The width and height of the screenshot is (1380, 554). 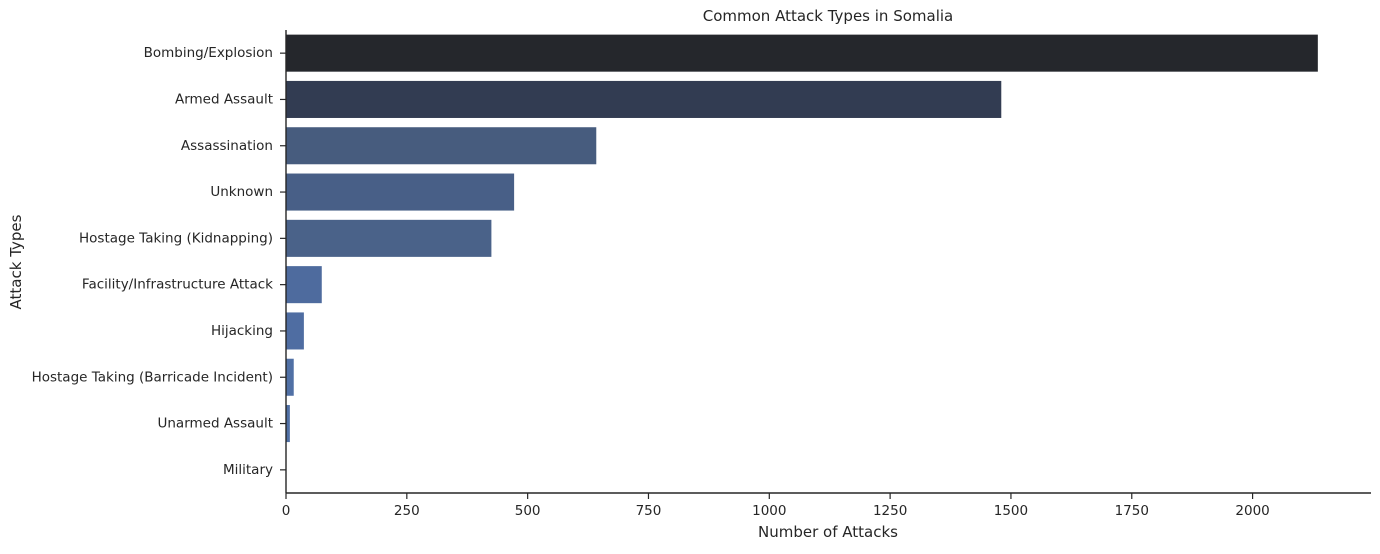 I want to click on x-tick-label: 1000, so click(x=769, y=511).